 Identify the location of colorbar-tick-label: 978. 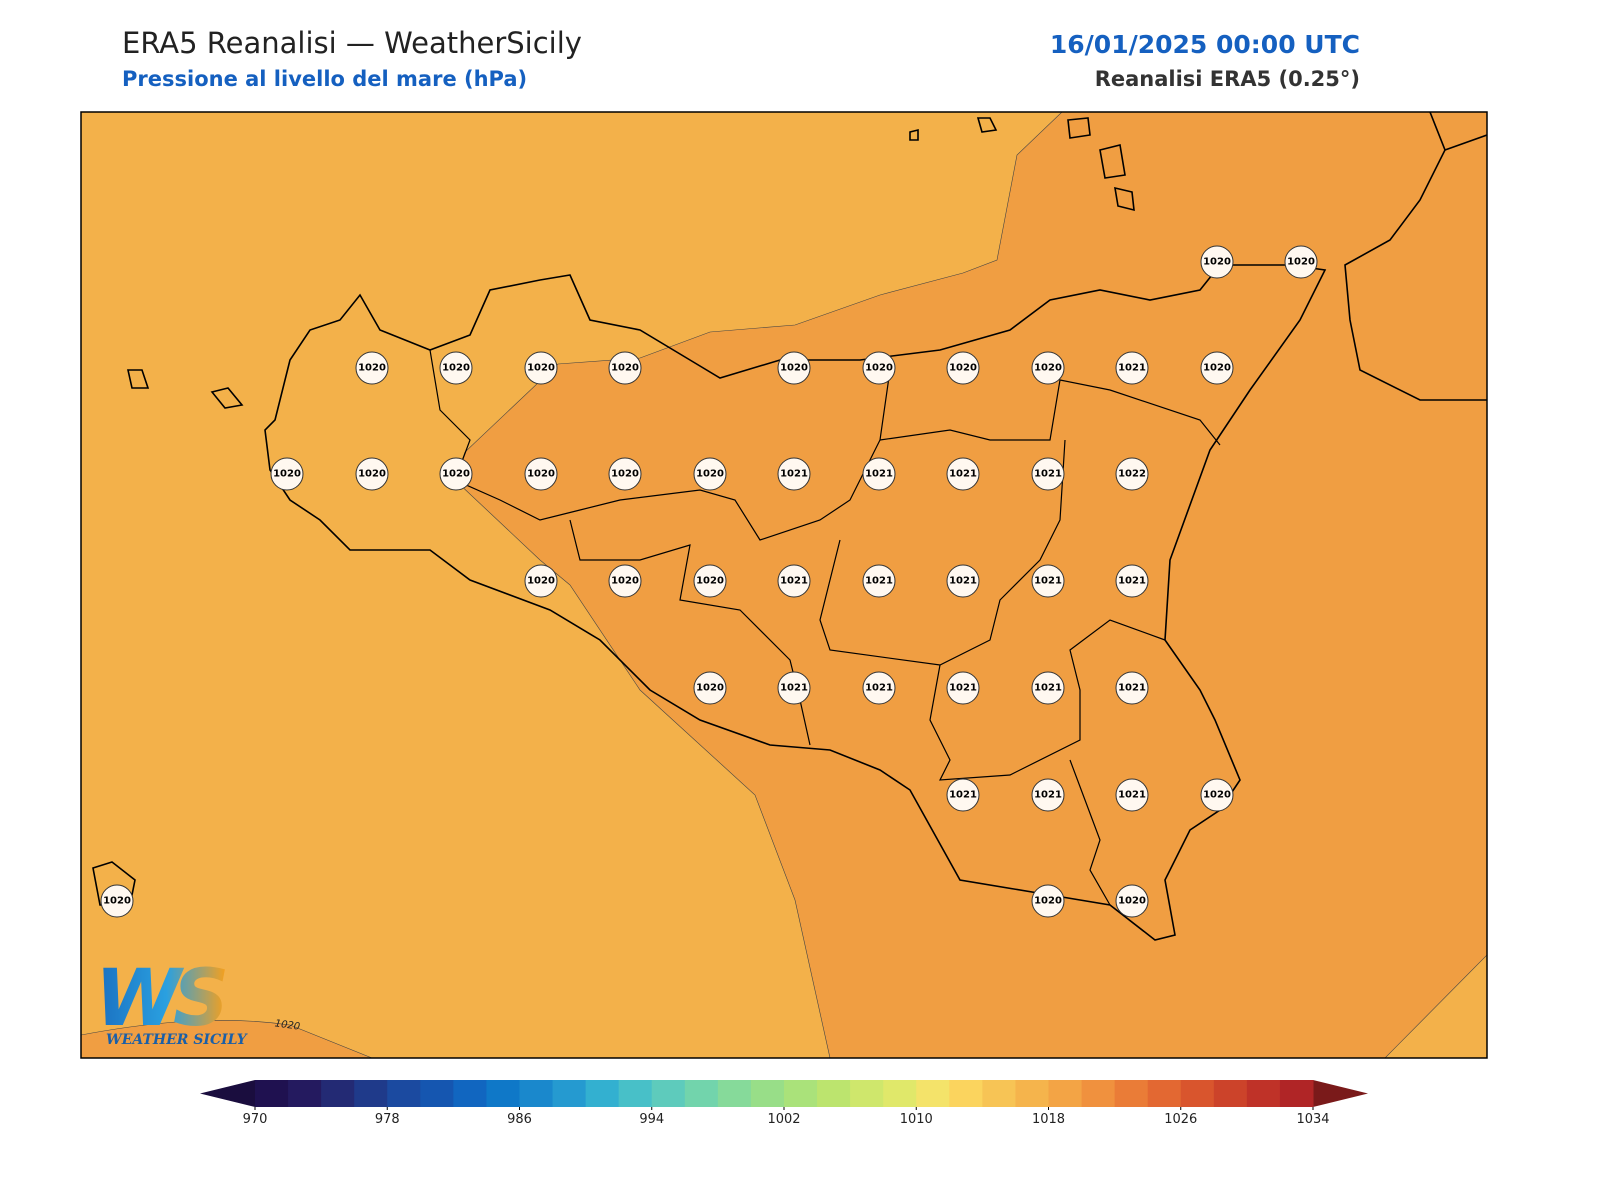
(387, 1119).